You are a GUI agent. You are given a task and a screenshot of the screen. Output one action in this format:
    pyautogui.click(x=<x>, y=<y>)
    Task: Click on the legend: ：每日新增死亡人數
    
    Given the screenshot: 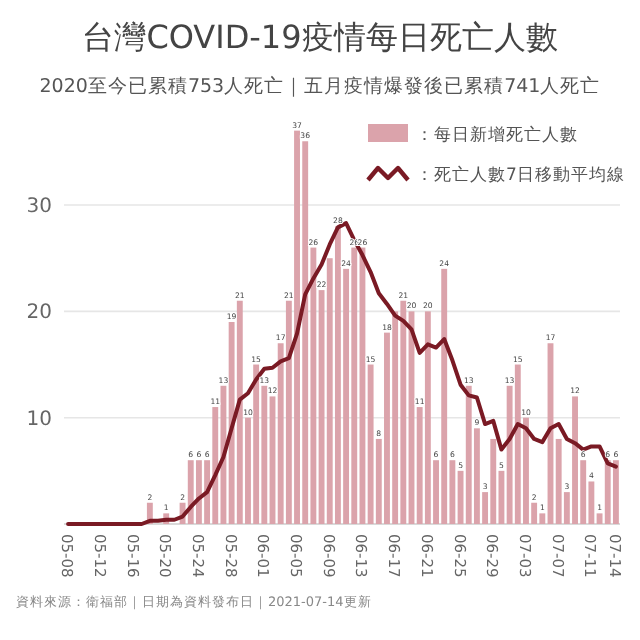 What is the action you would take?
    pyautogui.click(x=473, y=135)
    